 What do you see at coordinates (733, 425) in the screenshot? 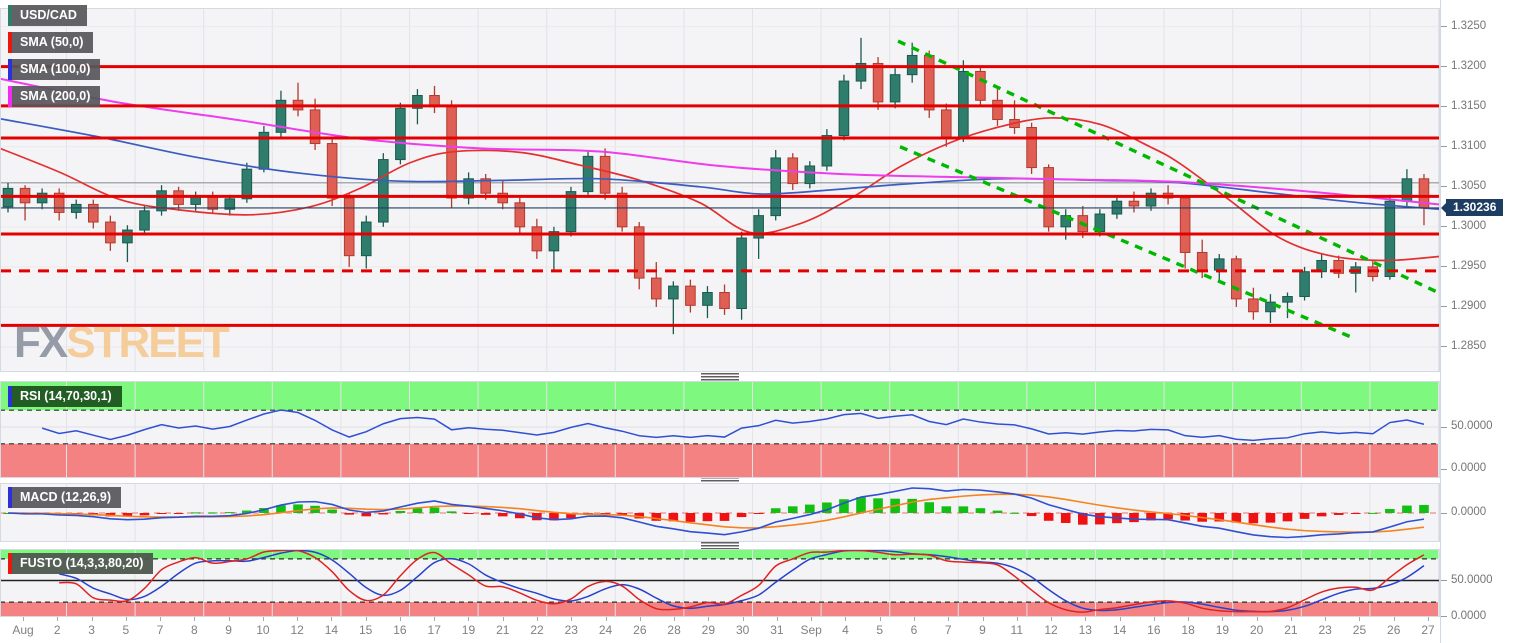
I see `rsi-line` at bounding box center [733, 425].